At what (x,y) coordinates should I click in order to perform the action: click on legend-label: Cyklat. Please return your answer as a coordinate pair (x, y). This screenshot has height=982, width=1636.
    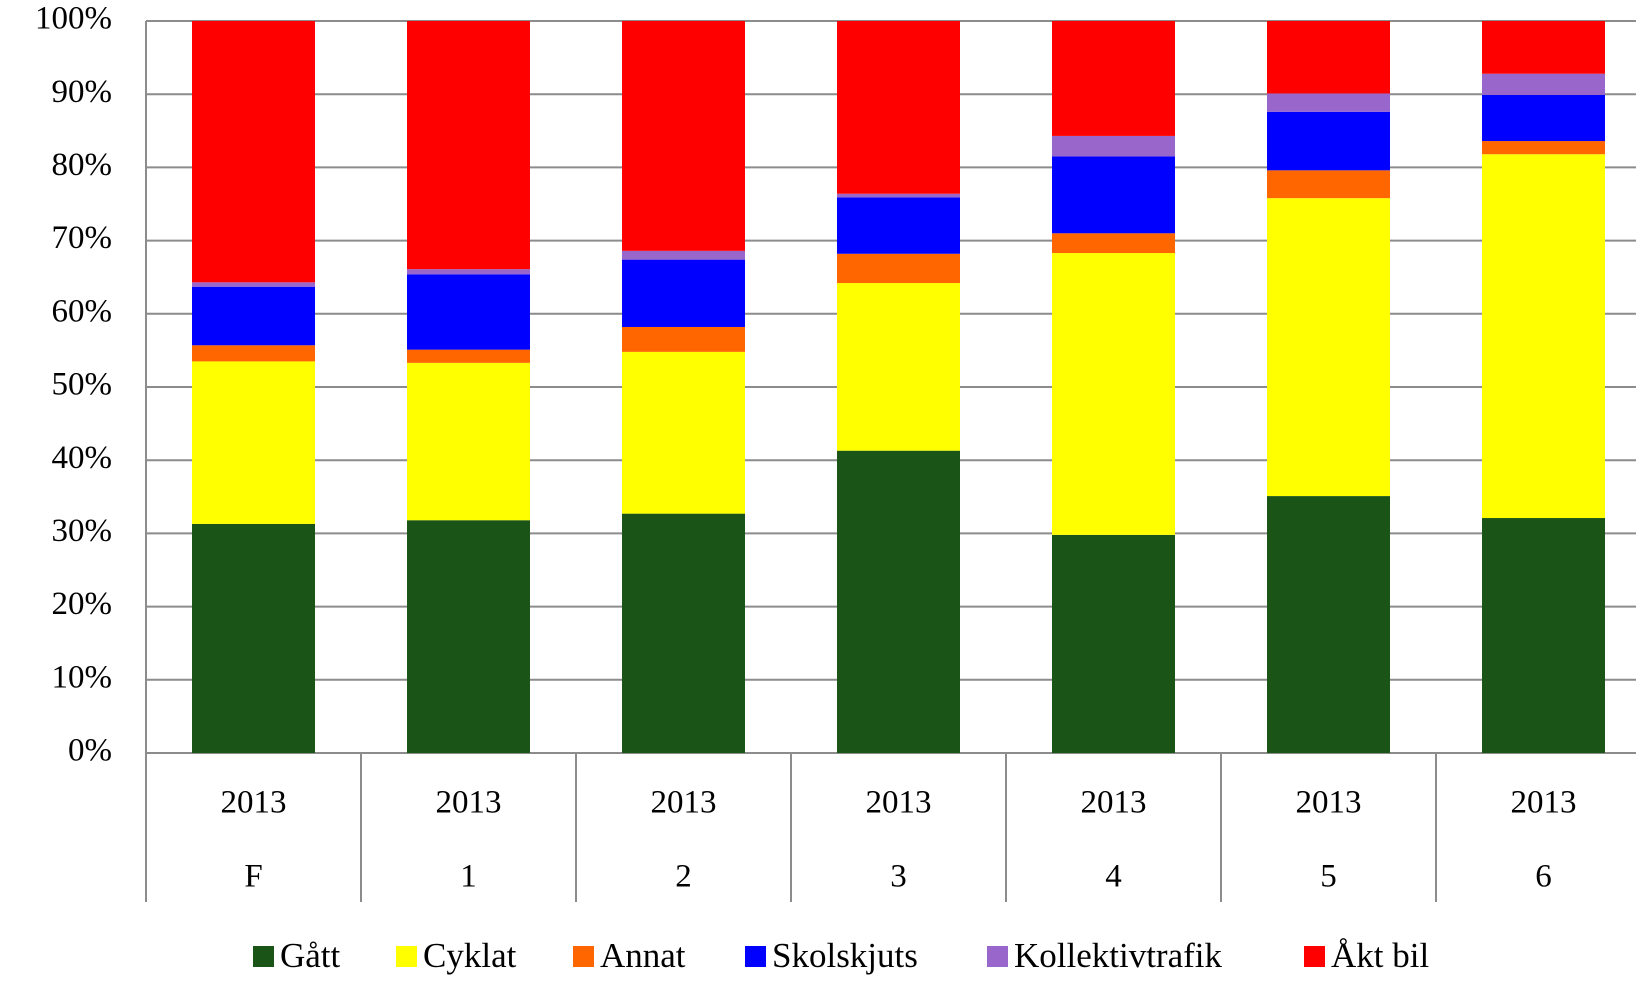
    Looking at the image, I should click on (470, 955).